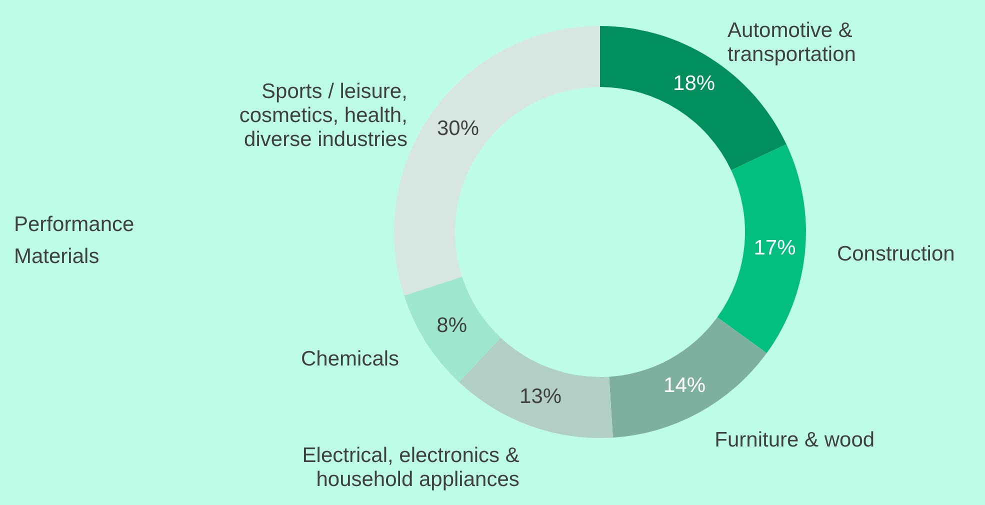  I want to click on data-label: 17%, so click(775, 248).